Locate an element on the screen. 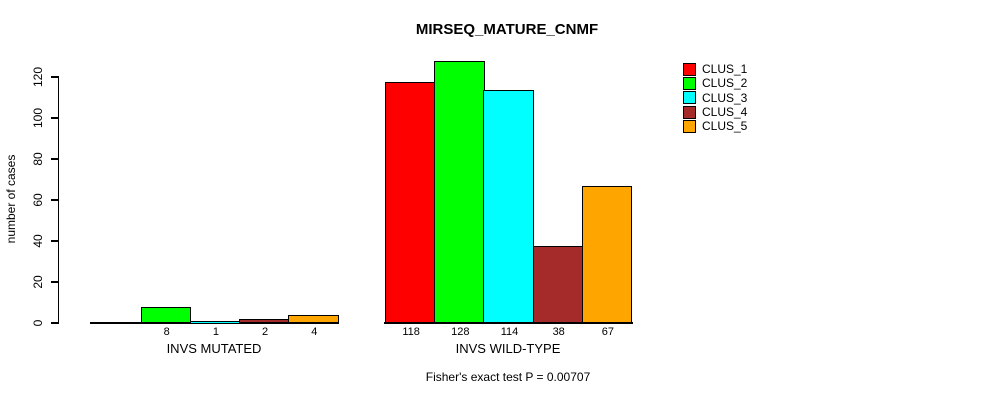  legend-item: CLUS_2 is located at coordinates (715, 83).